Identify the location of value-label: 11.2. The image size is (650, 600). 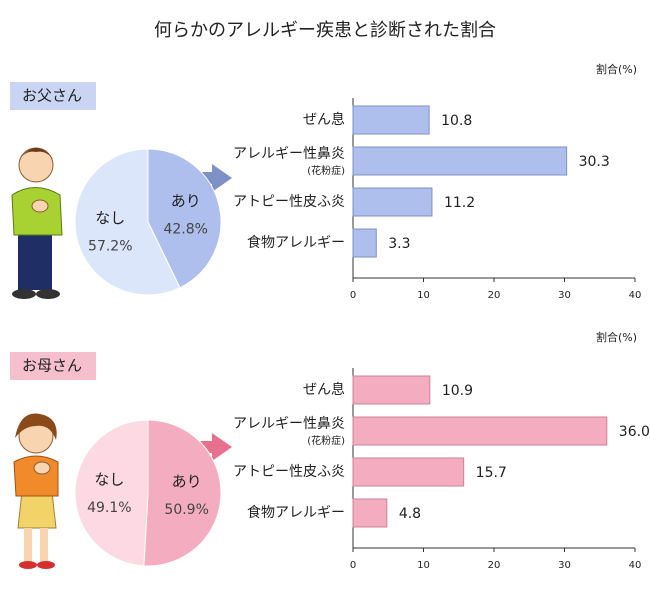
(459, 203).